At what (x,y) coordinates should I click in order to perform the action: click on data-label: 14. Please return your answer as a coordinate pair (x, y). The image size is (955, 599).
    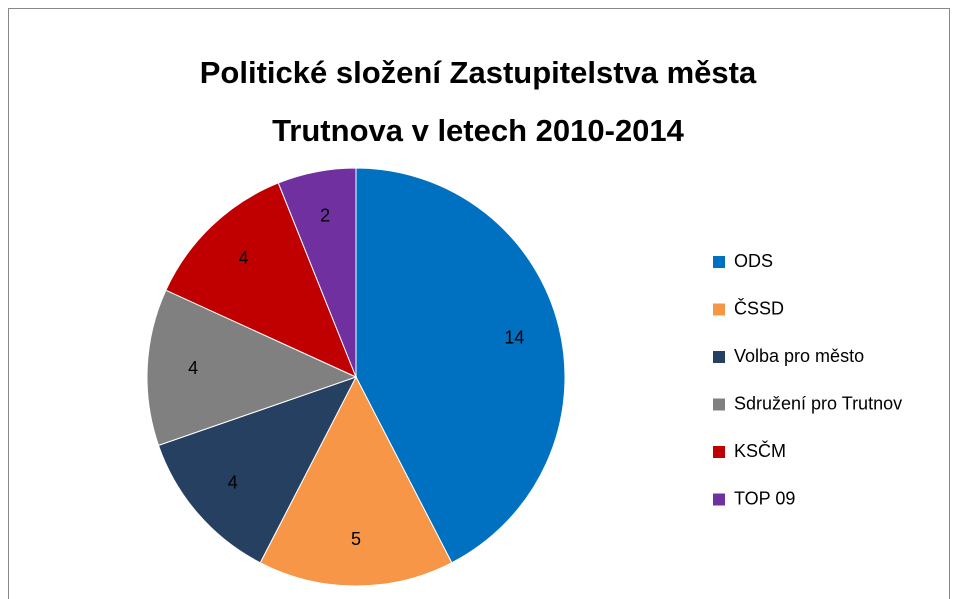
    Looking at the image, I should click on (514, 337).